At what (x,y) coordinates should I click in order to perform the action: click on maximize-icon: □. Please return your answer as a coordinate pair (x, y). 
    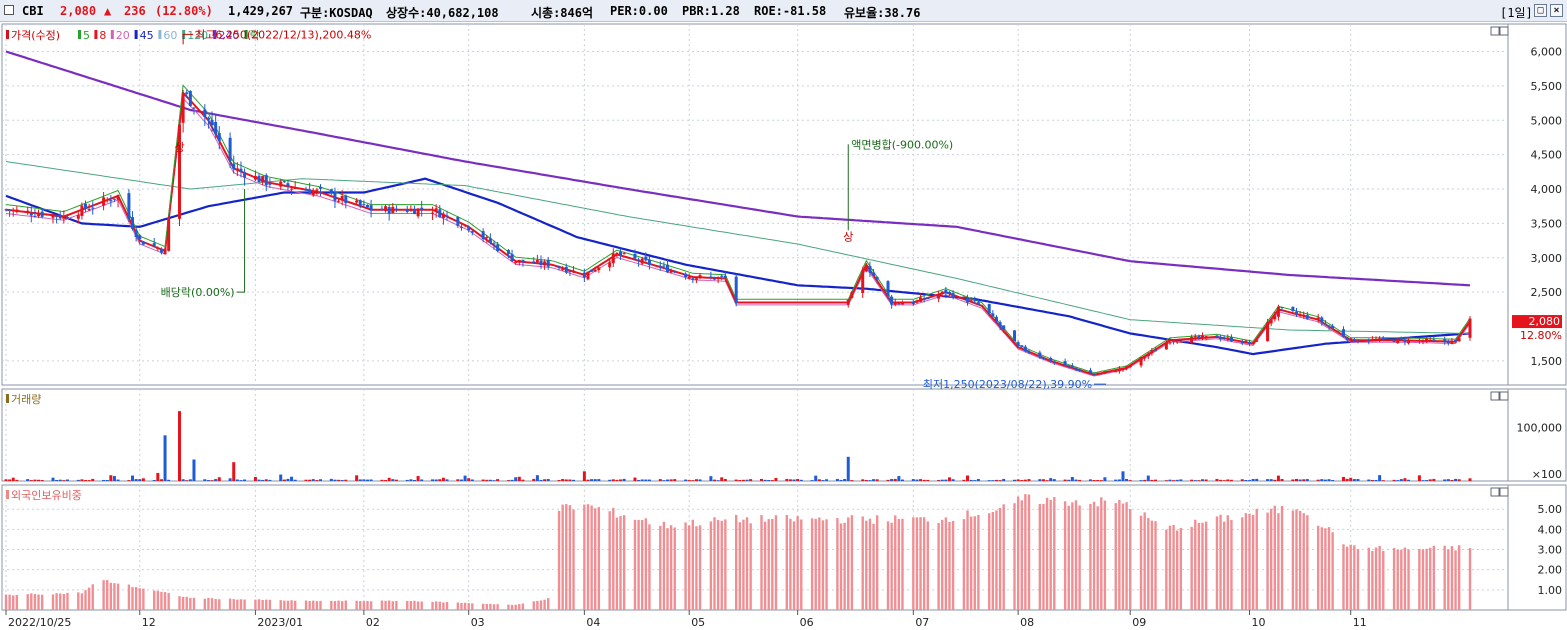
    Looking at the image, I should click on (1540, 10).